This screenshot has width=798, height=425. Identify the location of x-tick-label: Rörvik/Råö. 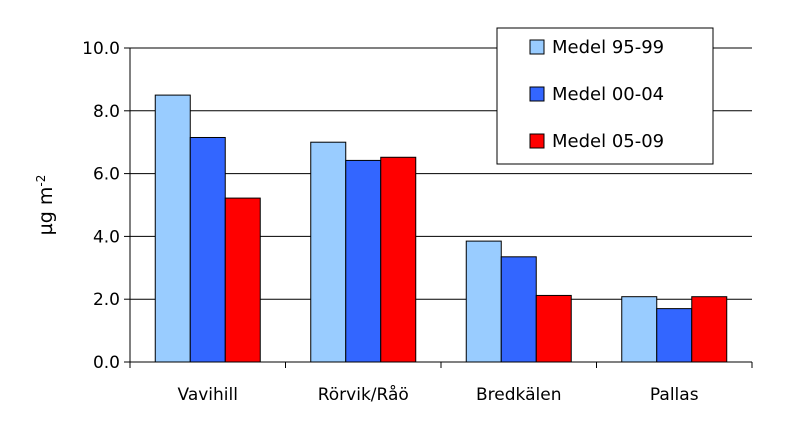
(363, 394).